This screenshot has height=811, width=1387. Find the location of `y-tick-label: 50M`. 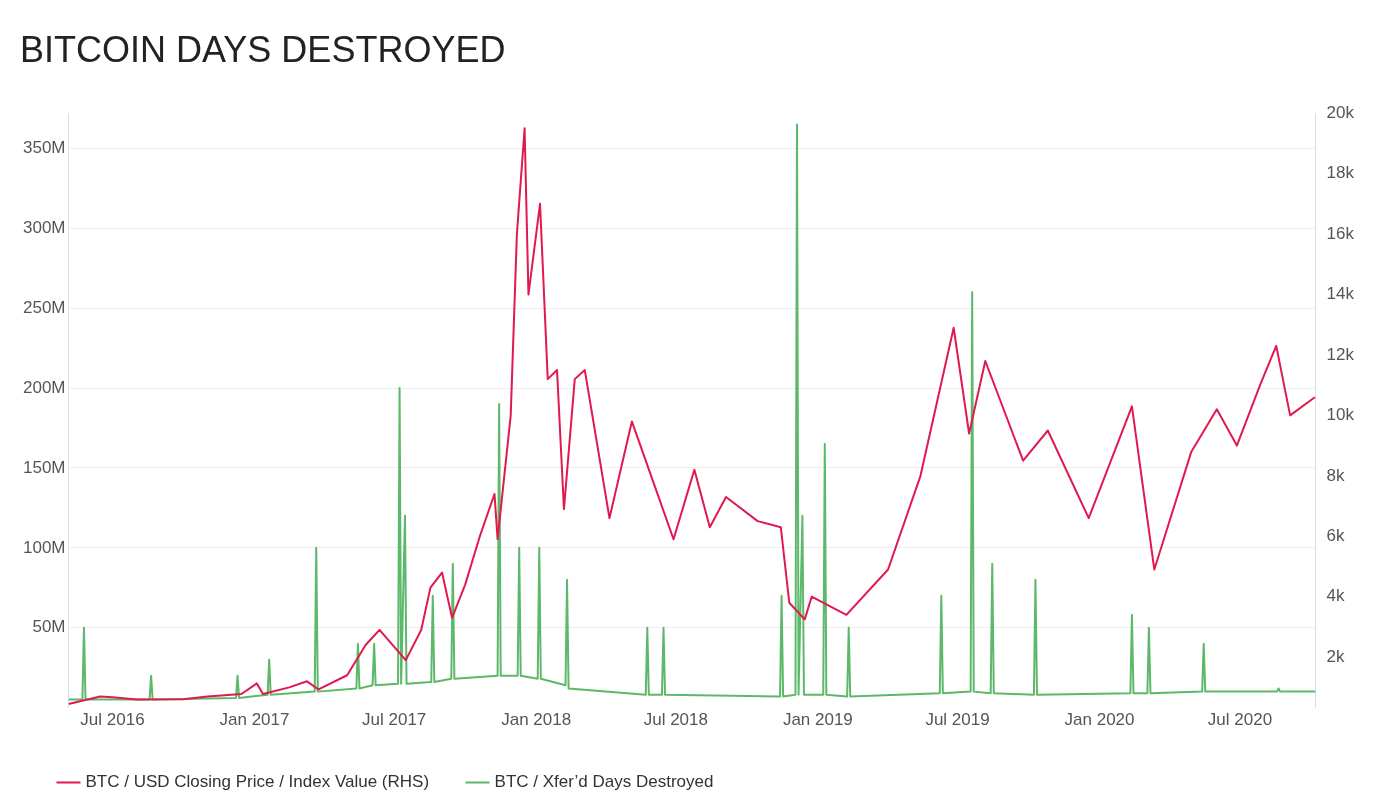

y-tick-label: 50M is located at coordinates (49, 627).